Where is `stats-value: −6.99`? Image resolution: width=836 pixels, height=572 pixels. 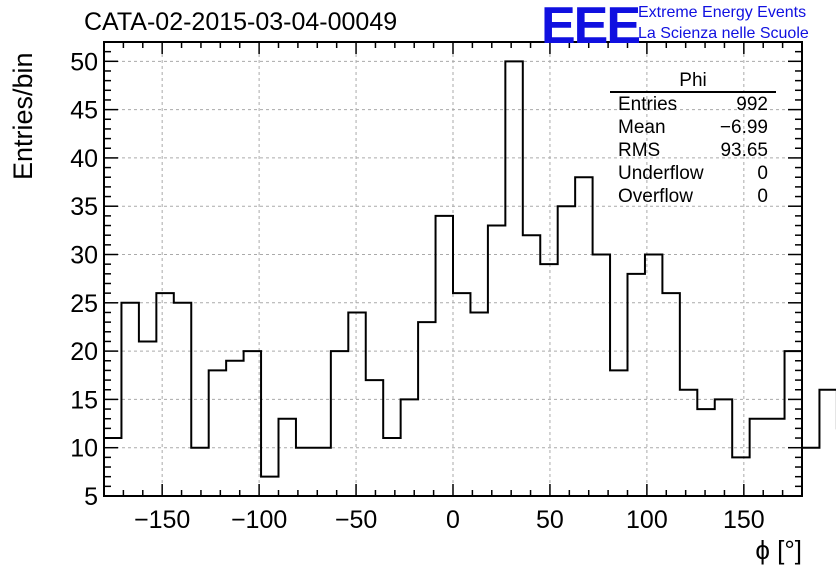
stats-value: −6.99 is located at coordinates (743, 127).